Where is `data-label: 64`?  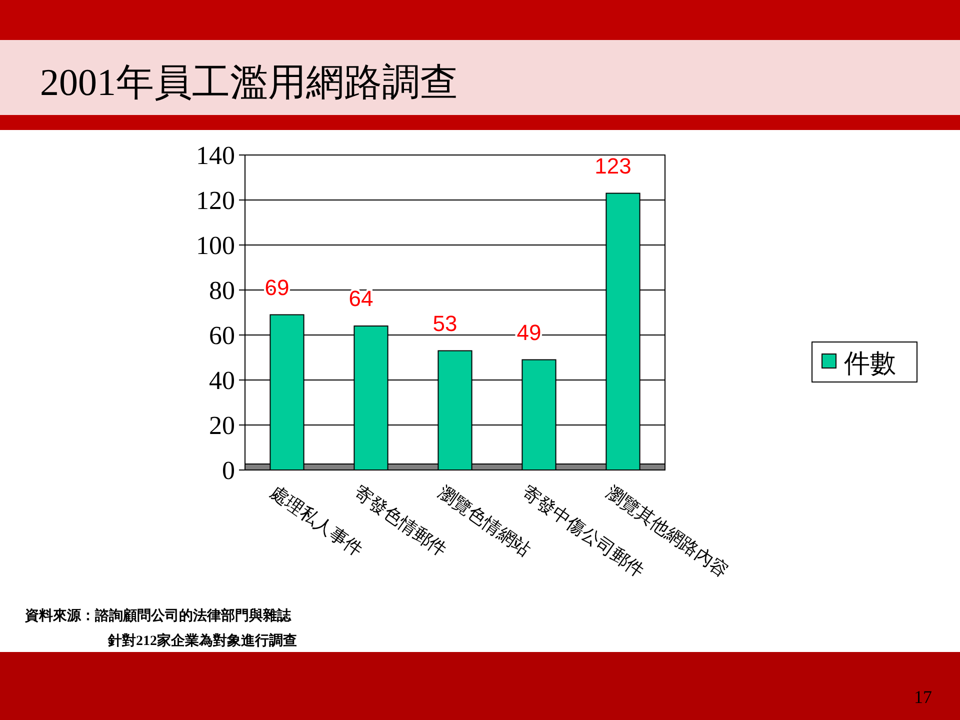 data-label: 64 is located at coordinates (361, 298).